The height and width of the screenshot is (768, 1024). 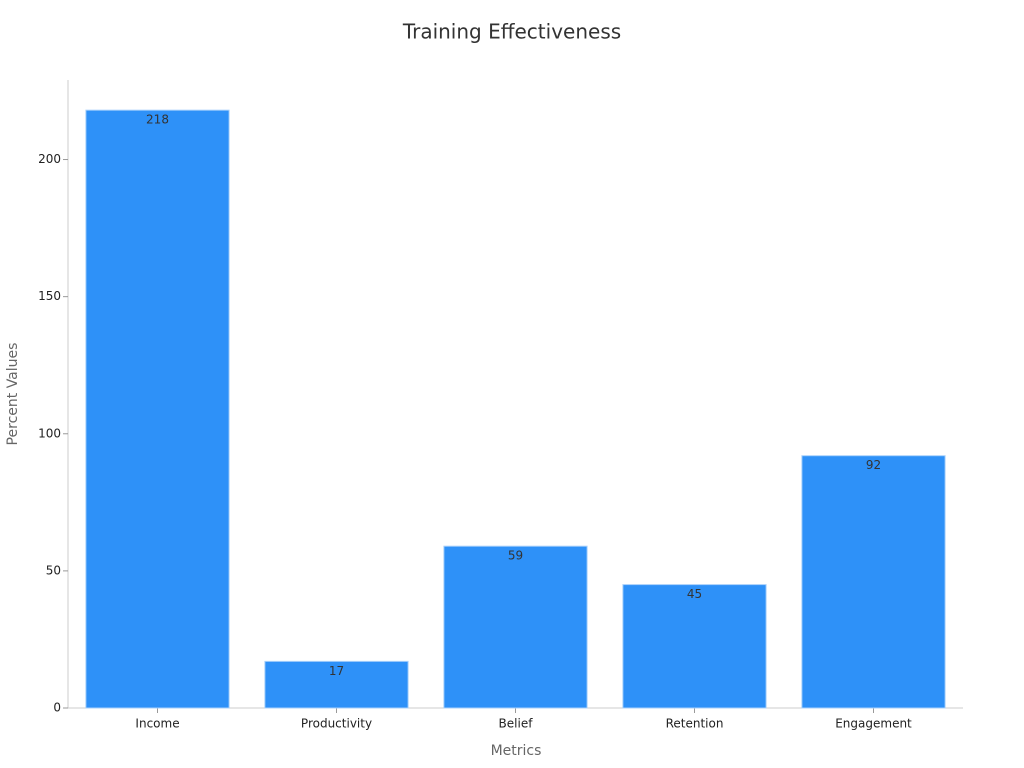 What do you see at coordinates (695, 724) in the screenshot?
I see `x-tick-label: Retention` at bounding box center [695, 724].